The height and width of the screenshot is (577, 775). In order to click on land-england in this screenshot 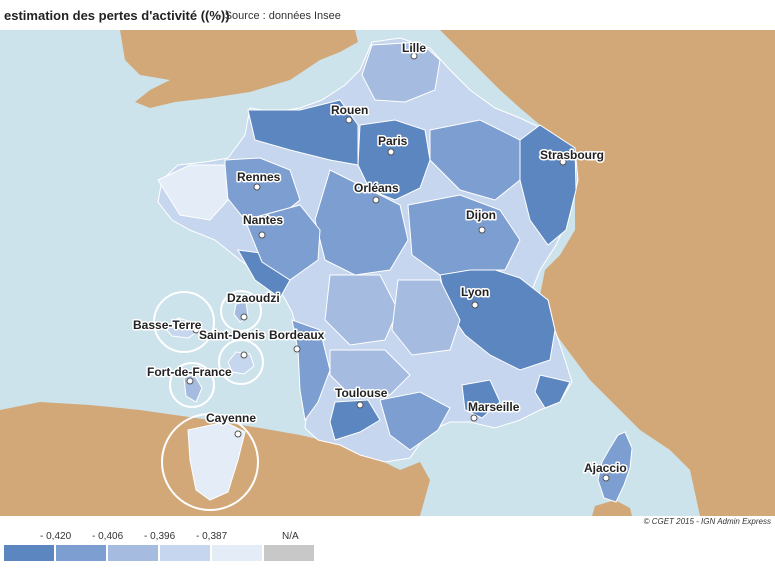, I will do `click(239, 69)`.